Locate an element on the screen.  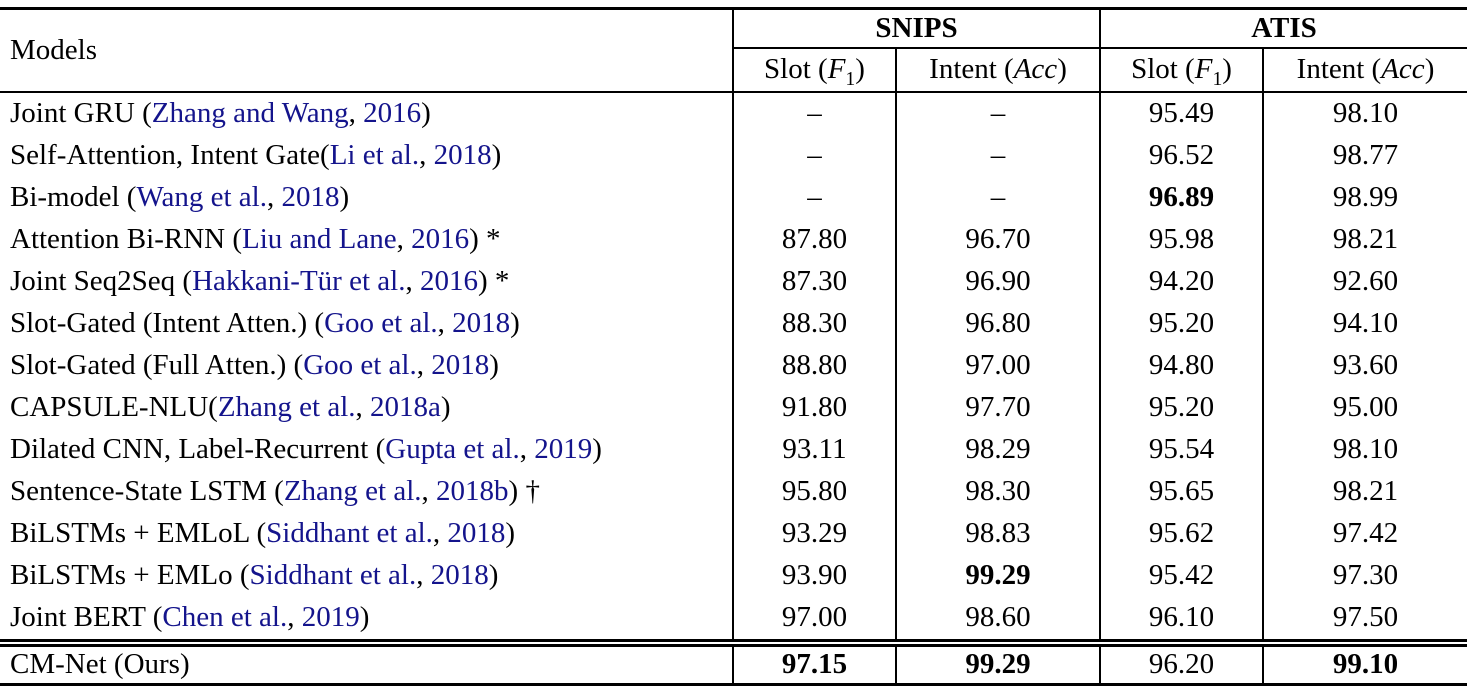
atis-slot-value-cell: 96.89 is located at coordinates (1181, 198).